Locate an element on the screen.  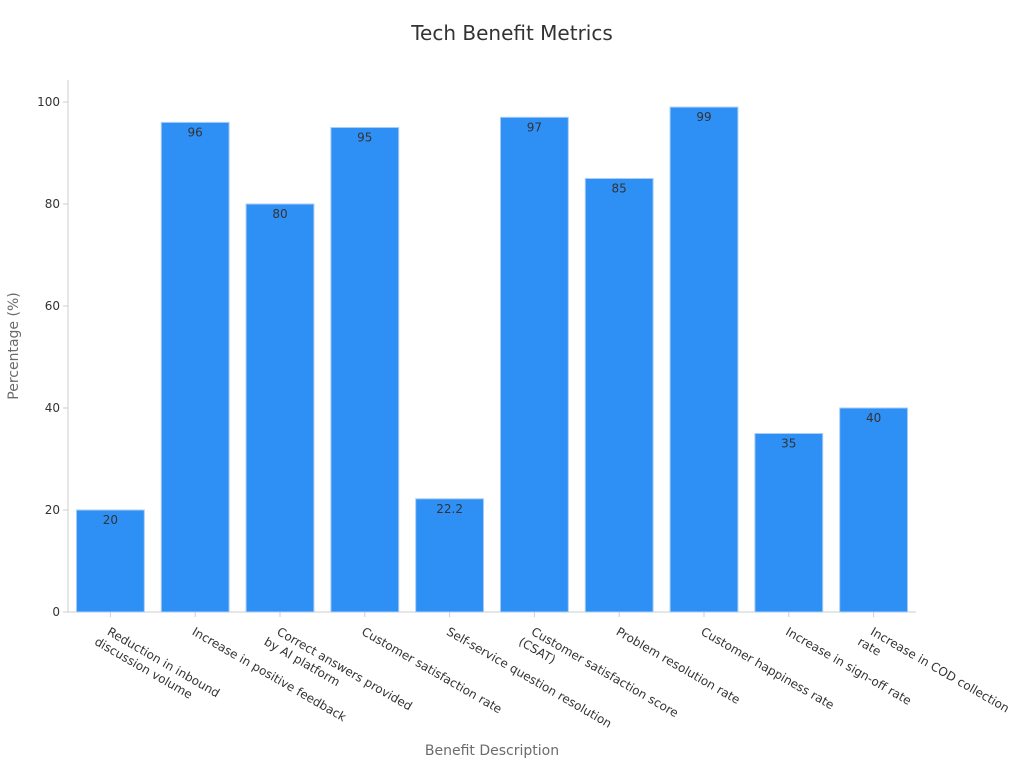
chart-title: Tech Benefit Metrics is located at coordinates (511, 33).